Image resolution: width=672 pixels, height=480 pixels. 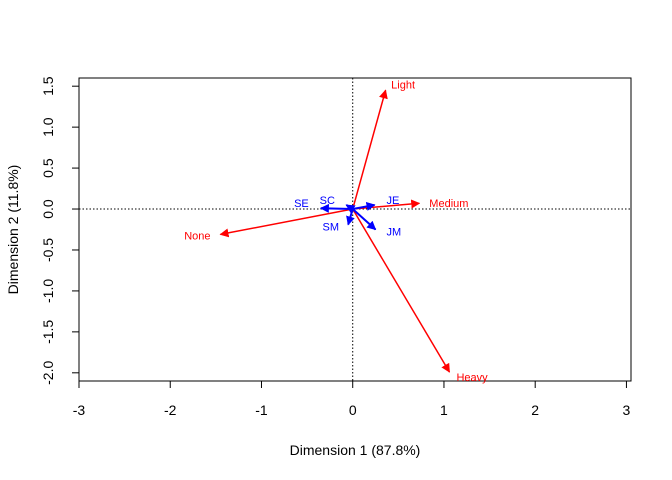 I want to click on x-tick-label: -3, so click(x=79, y=410).